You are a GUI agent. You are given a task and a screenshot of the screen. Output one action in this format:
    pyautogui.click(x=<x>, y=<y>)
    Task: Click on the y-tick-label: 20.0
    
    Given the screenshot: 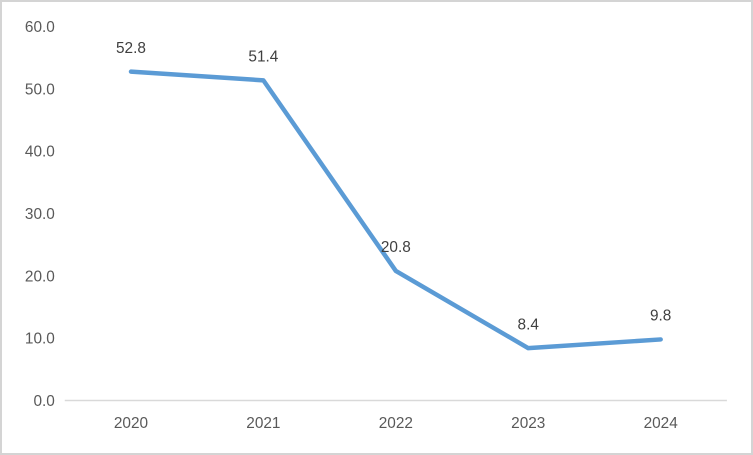 What is the action you would take?
    pyautogui.click(x=40, y=276)
    